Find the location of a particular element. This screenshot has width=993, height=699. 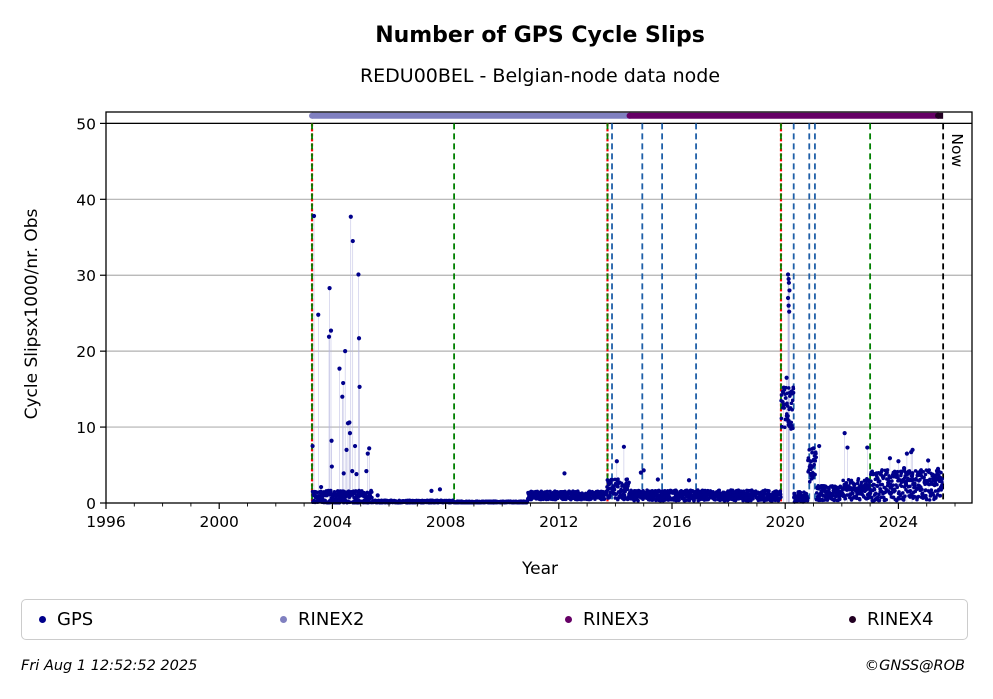

legend-item-rinex2: RINEX2 is located at coordinates (322, 619).